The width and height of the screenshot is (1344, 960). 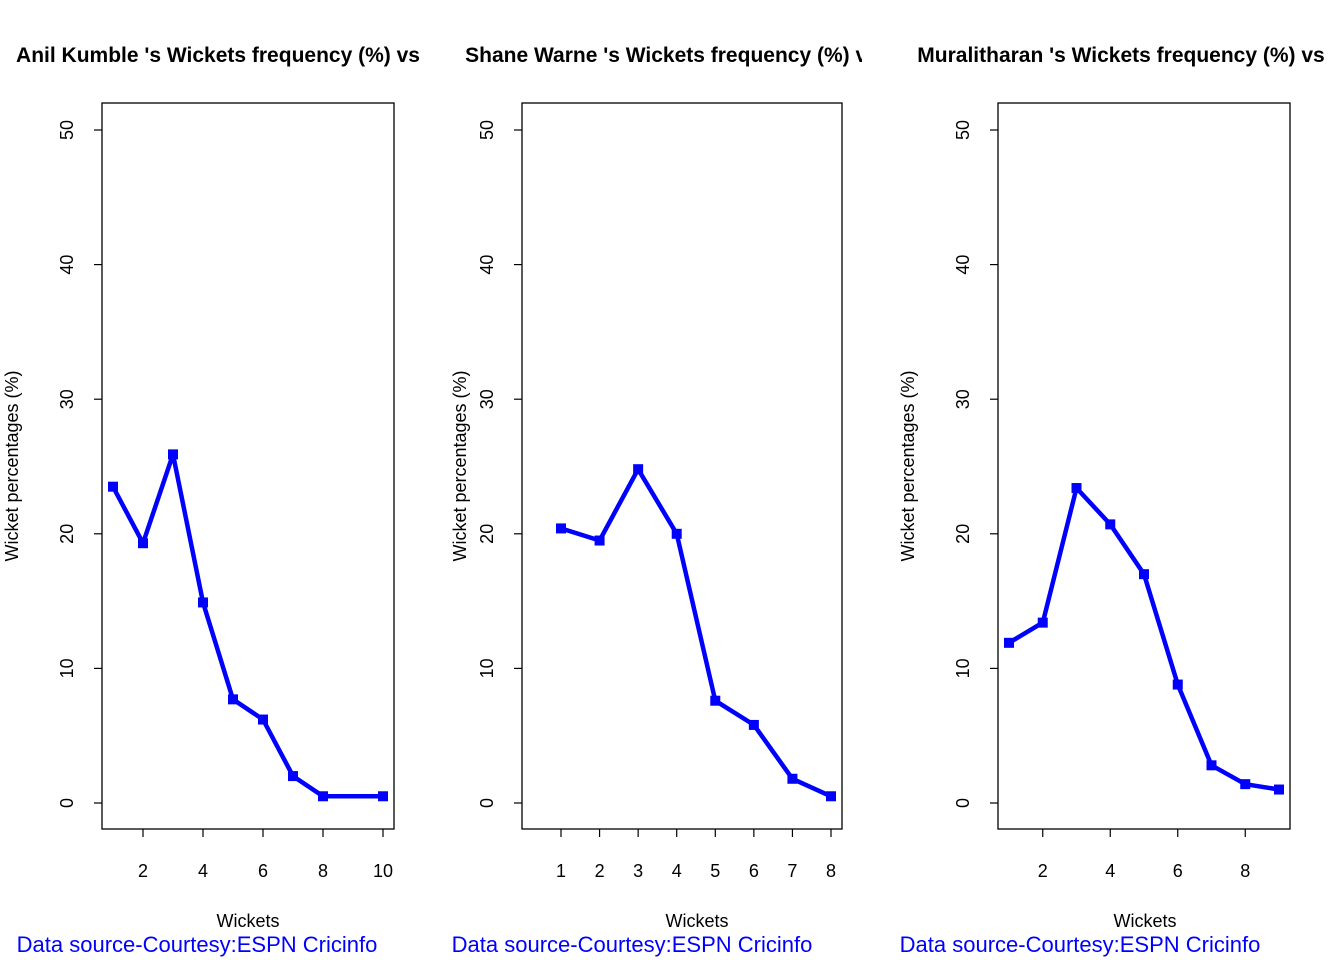 What do you see at coordinates (792, 871) in the screenshot?
I see `x-tick-label: 7` at bounding box center [792, 871].